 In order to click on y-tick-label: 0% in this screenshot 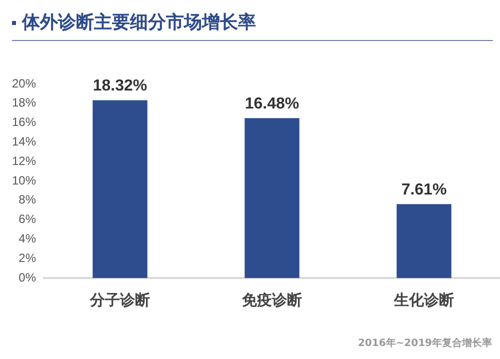, I will do `click(27, 277)`.